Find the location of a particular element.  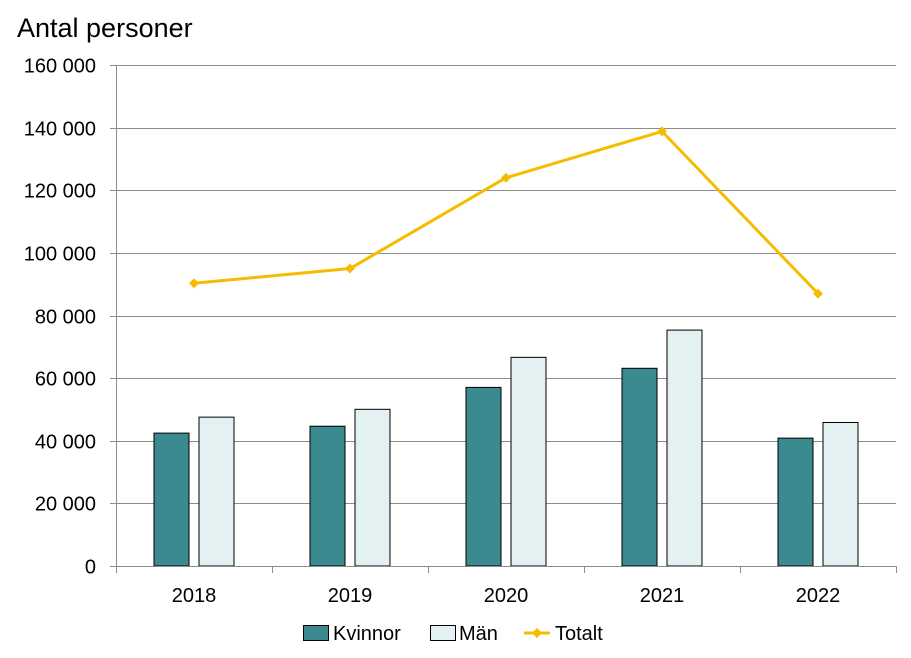

legend-label: Totalt is located at coordinates (579, 634).